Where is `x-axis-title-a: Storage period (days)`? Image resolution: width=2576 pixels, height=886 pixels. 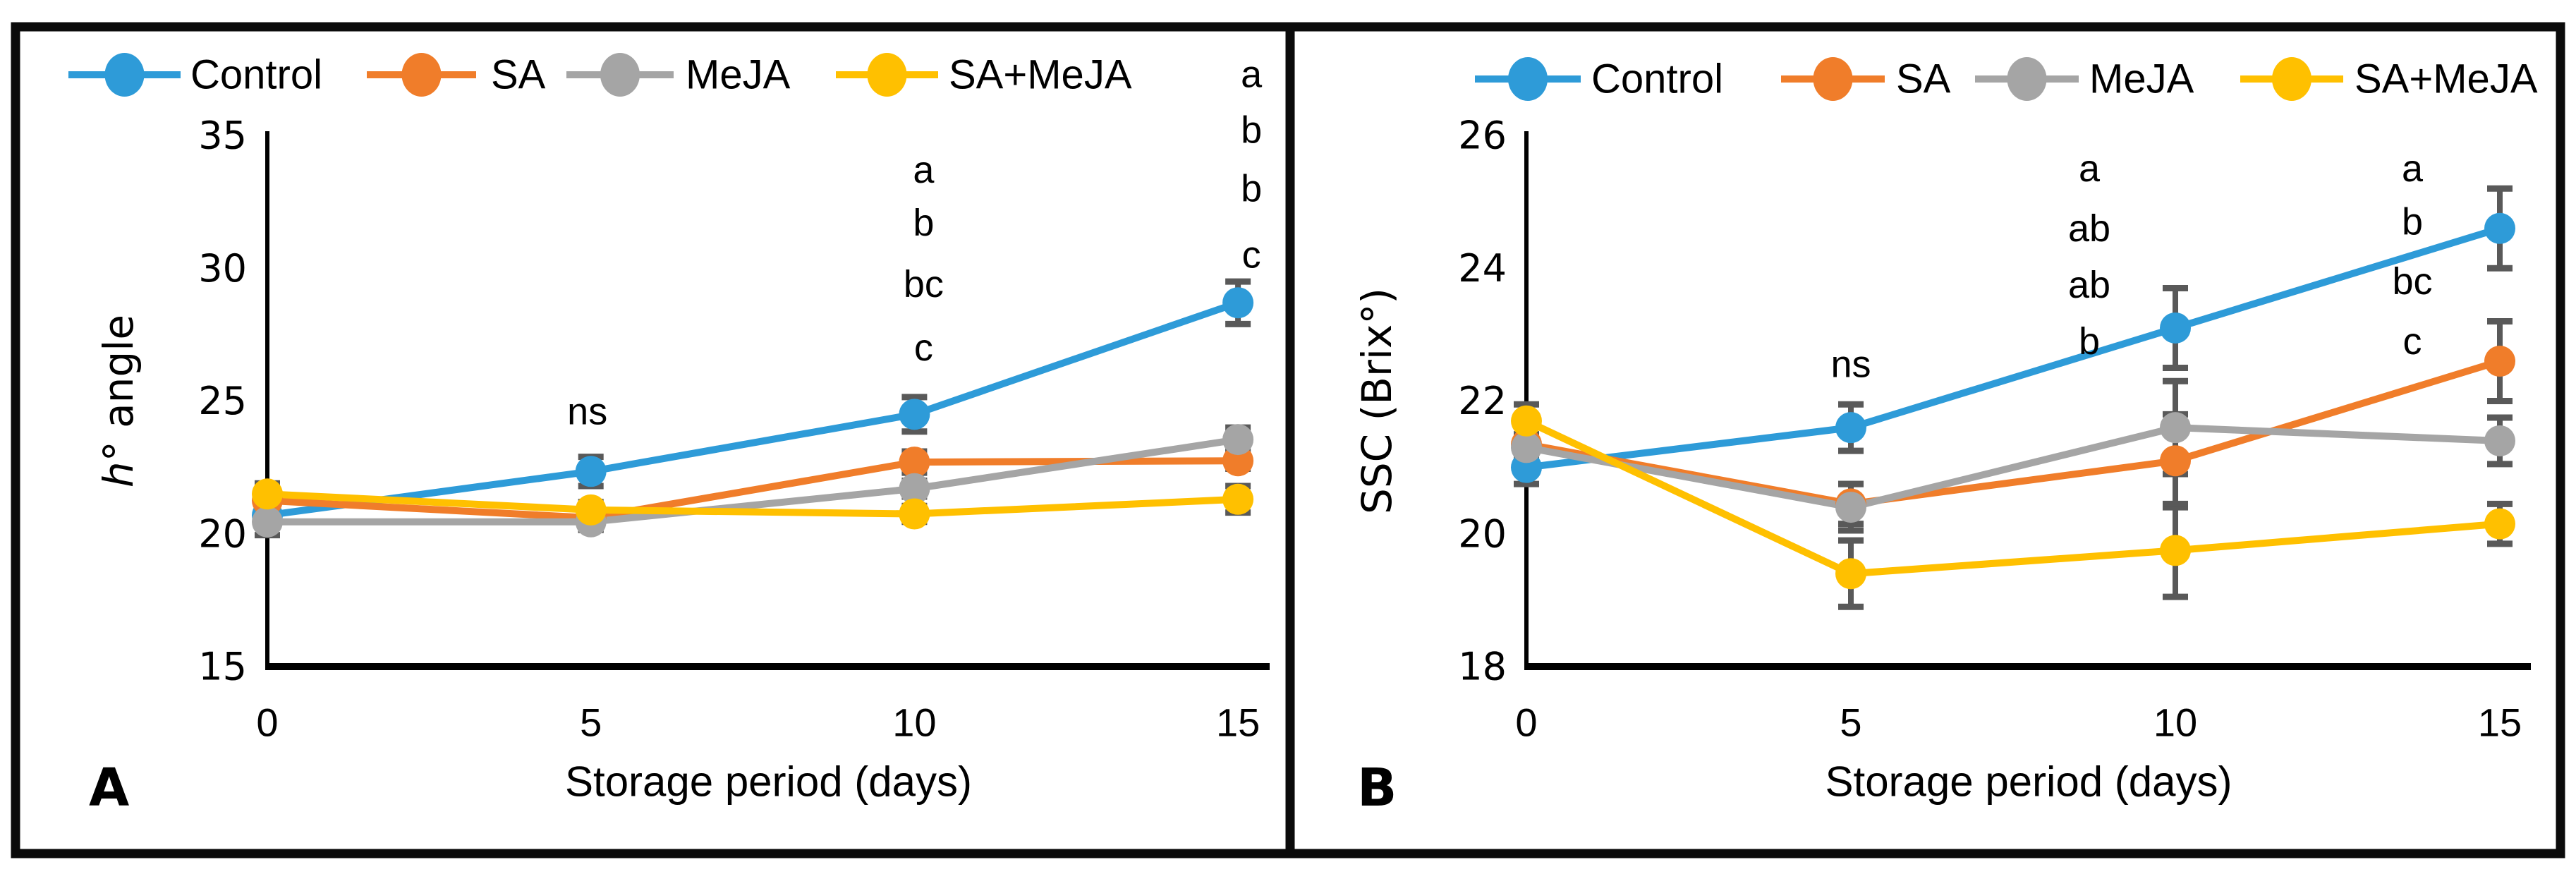
x-axis-title-a: Storage period (days) is located at coordinates (768, 782).